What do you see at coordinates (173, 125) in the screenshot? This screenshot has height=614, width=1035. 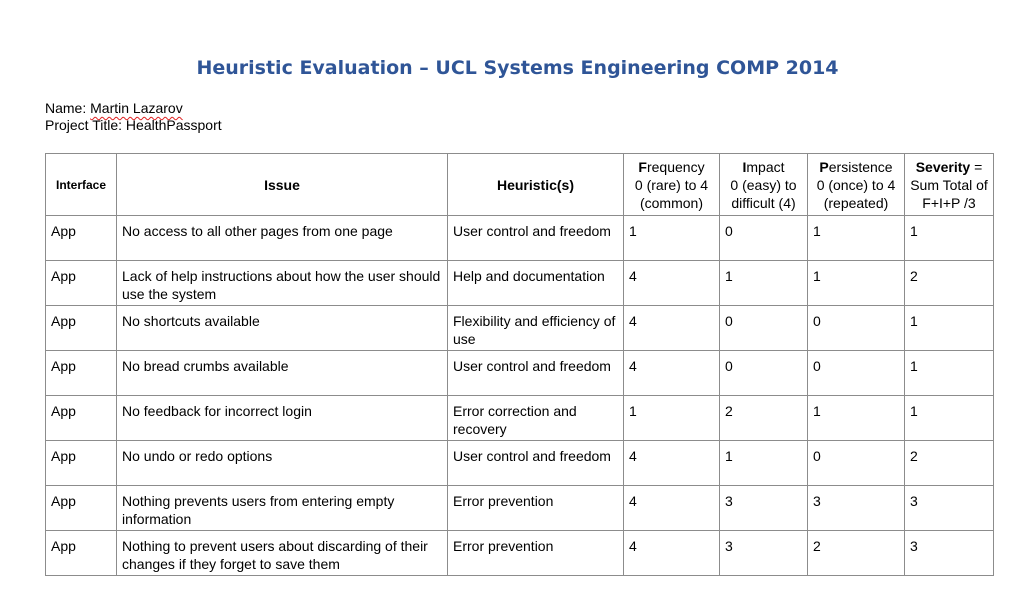 I see `project-title-value: HealthPassport` at bounding box center [173, 125].